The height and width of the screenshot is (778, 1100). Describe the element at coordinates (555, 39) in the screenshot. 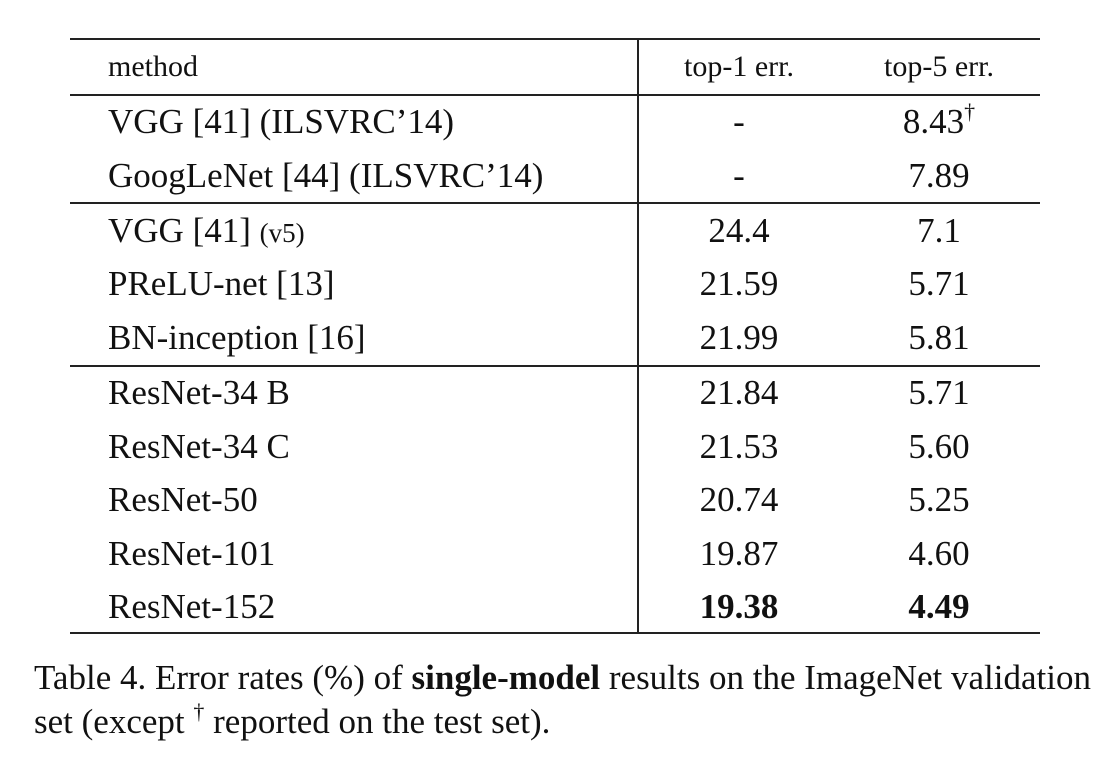

I see `table-top-rule` at that location.